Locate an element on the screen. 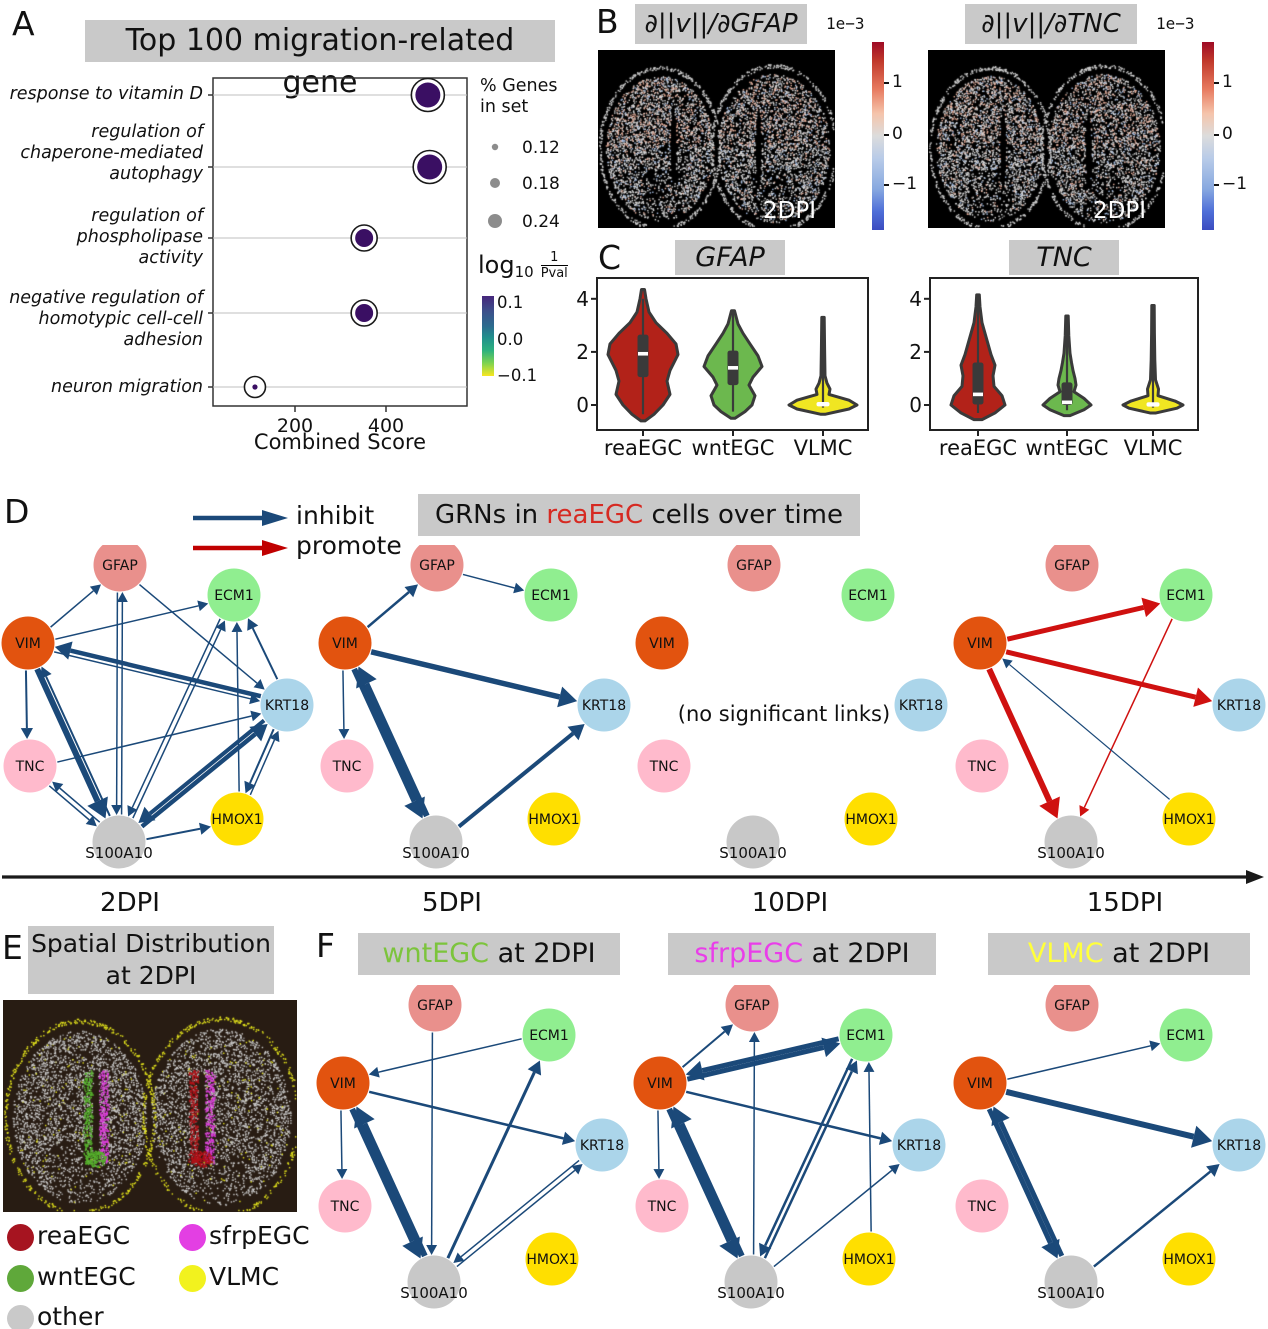 The height and width of the screenshot is (1329, 1268). pct-genes-legend-title: % Genes in set is located at coordinates (519, 97).